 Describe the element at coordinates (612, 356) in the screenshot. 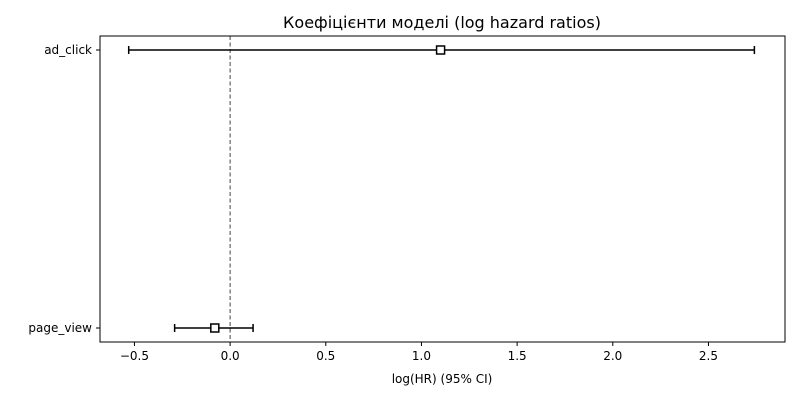

I see `x-tick-label: 2.0` at that location.